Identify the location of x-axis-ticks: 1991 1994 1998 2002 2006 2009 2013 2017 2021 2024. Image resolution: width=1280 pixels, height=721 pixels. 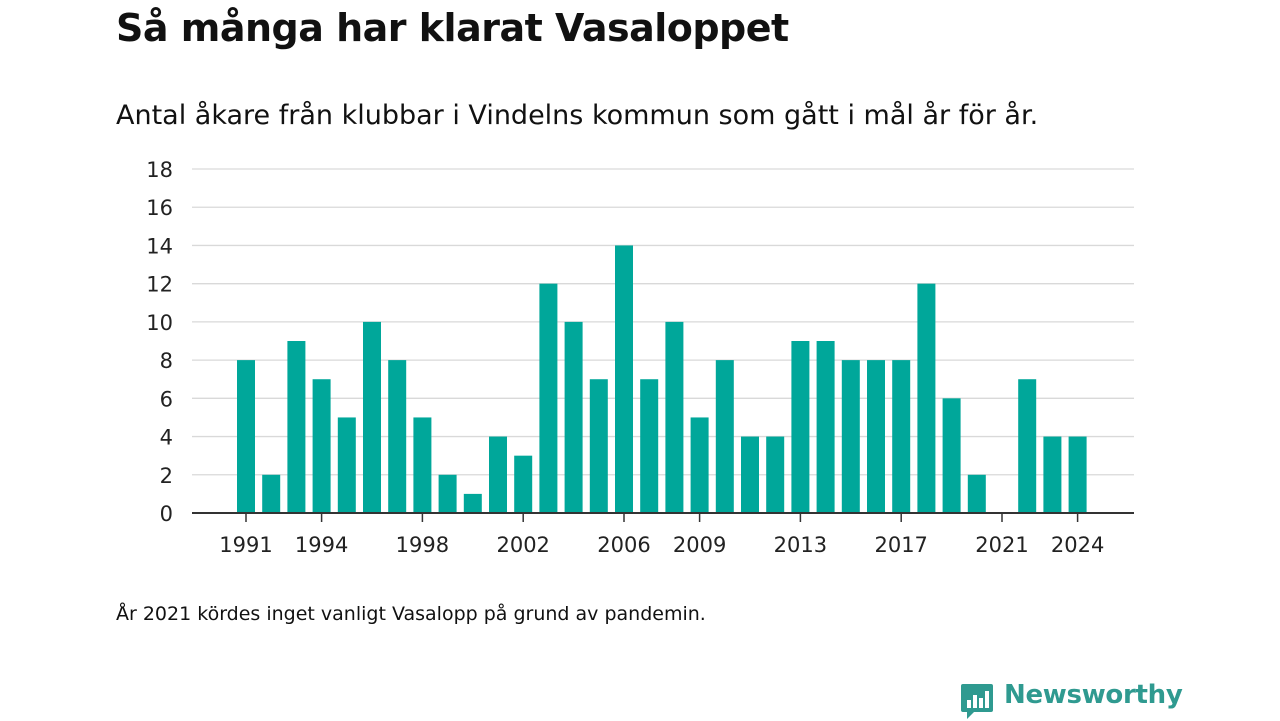
(661, 535).